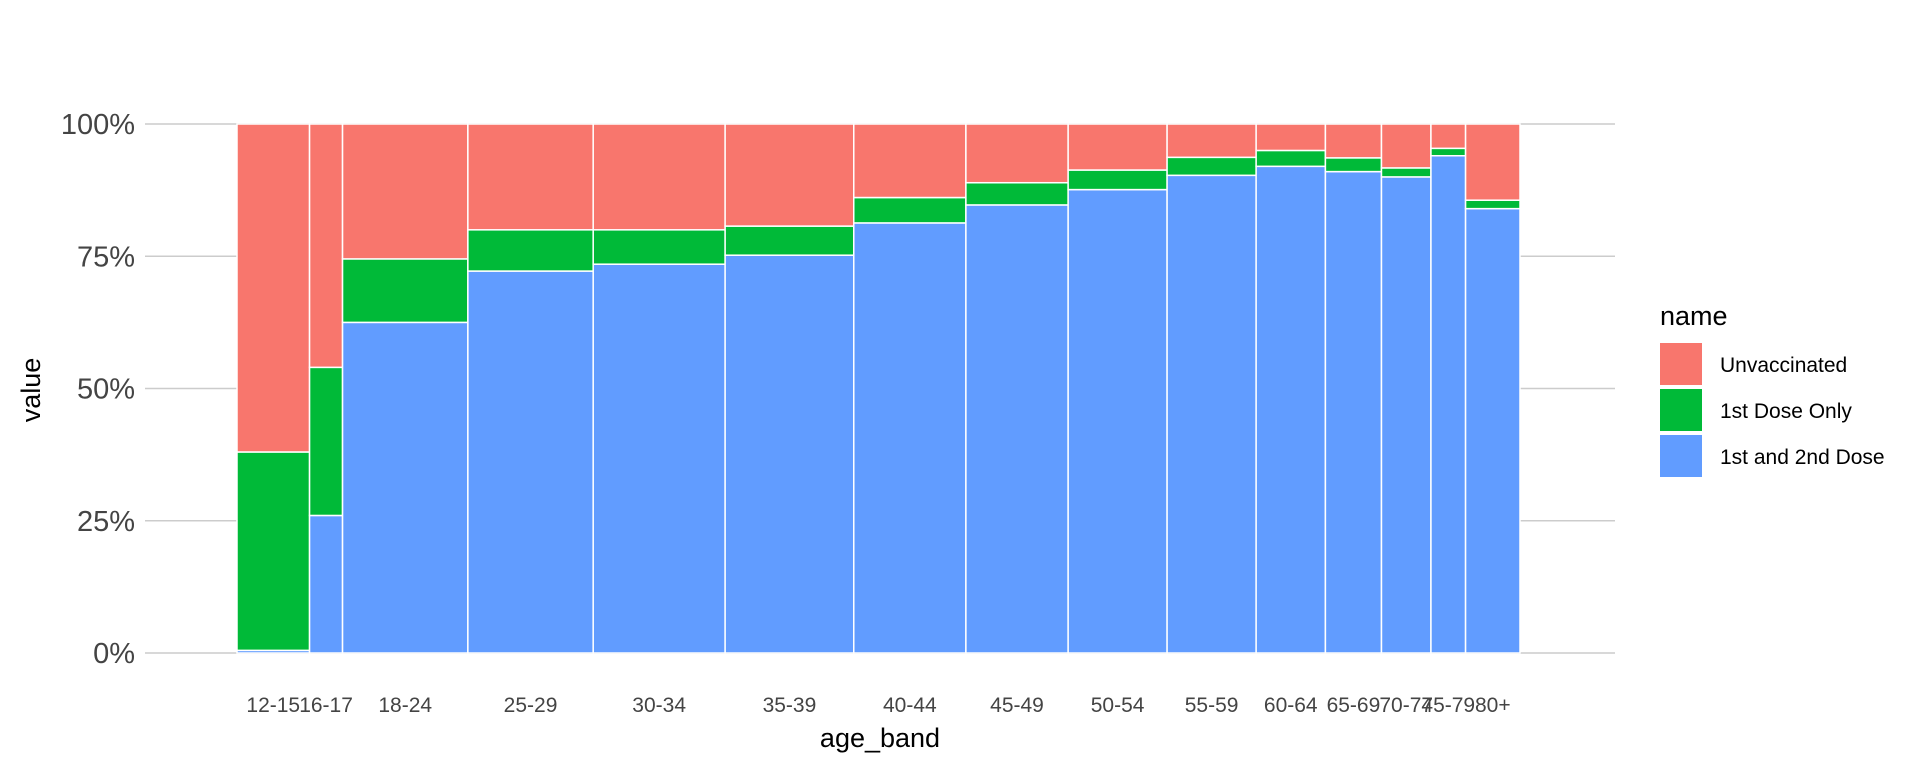  What do you see at coordinates (1117, 421) in the screenshot?
I see `bar-50-54-1st-and-2nd-dose` at bounding box center [1117, 421].